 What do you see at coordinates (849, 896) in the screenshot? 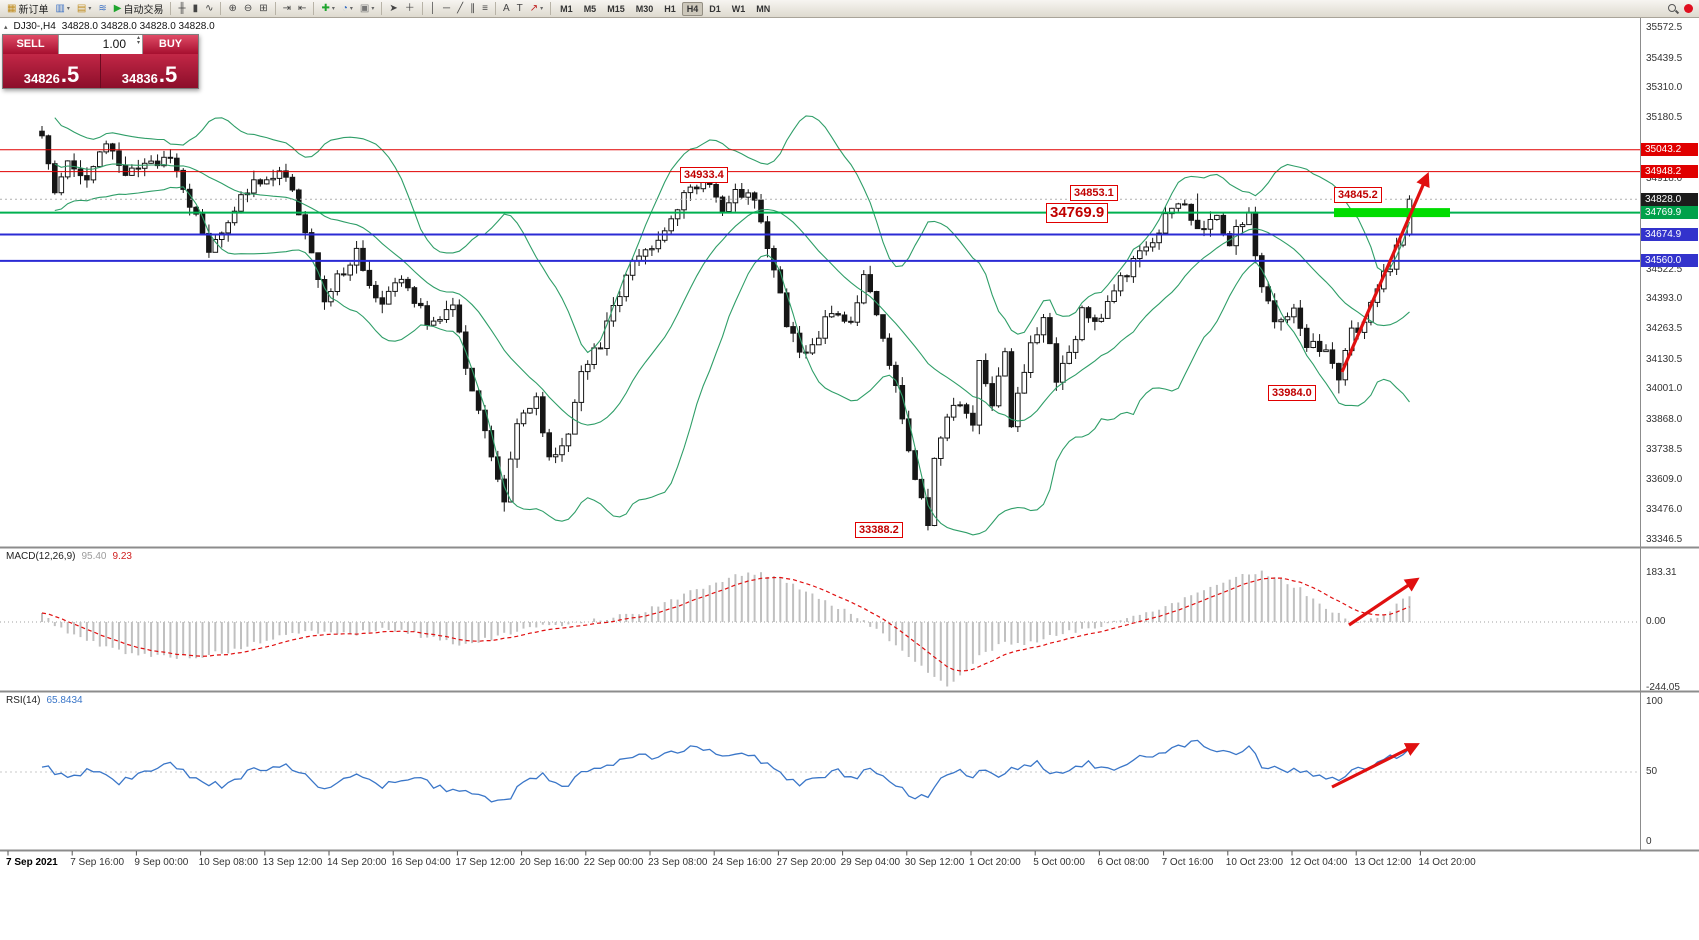
I see `time-axis` at bounding box center [849, 896].